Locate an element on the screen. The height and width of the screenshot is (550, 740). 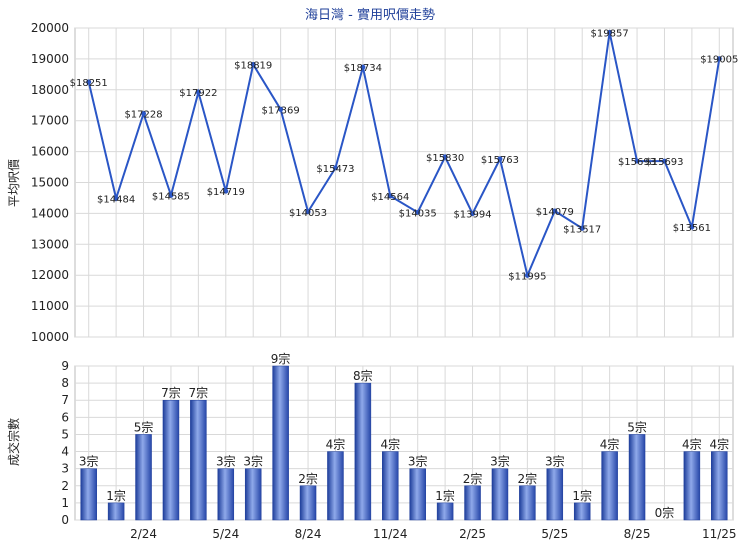
price-value-label: $14484 is located at coordinates (116, 199).